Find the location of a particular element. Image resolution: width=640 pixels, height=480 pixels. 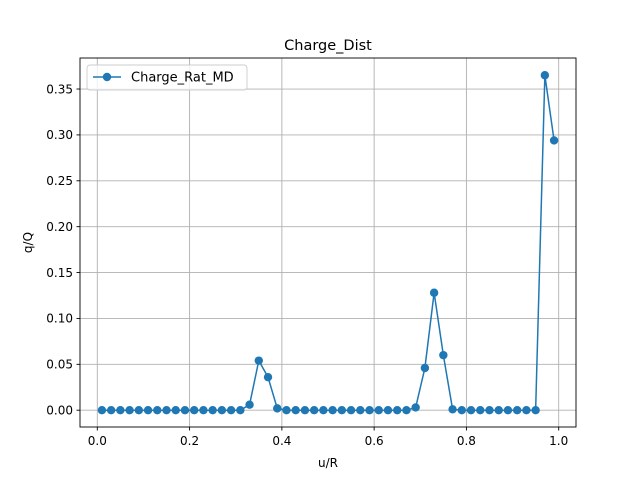

x-axis-label: u/R is located at coordinates (328, 463).